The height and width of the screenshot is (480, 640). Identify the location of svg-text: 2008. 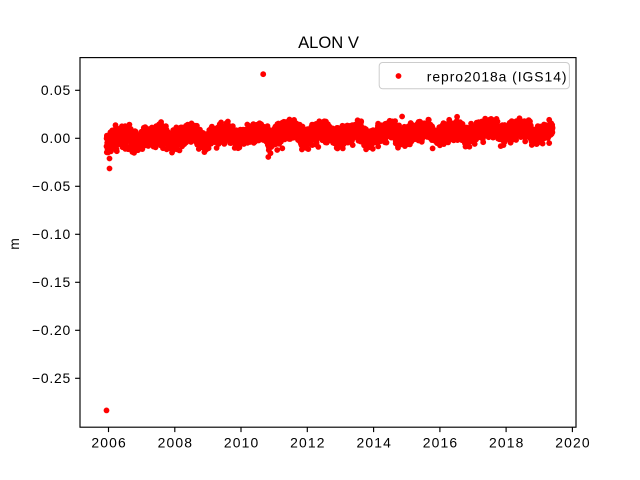
(176, 443).